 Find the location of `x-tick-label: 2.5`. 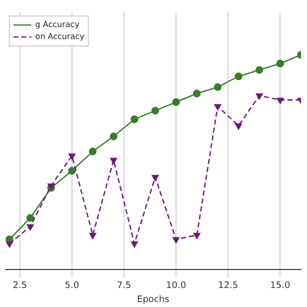

x-tick-label: 2.5 is located at coordinates (20, 286).